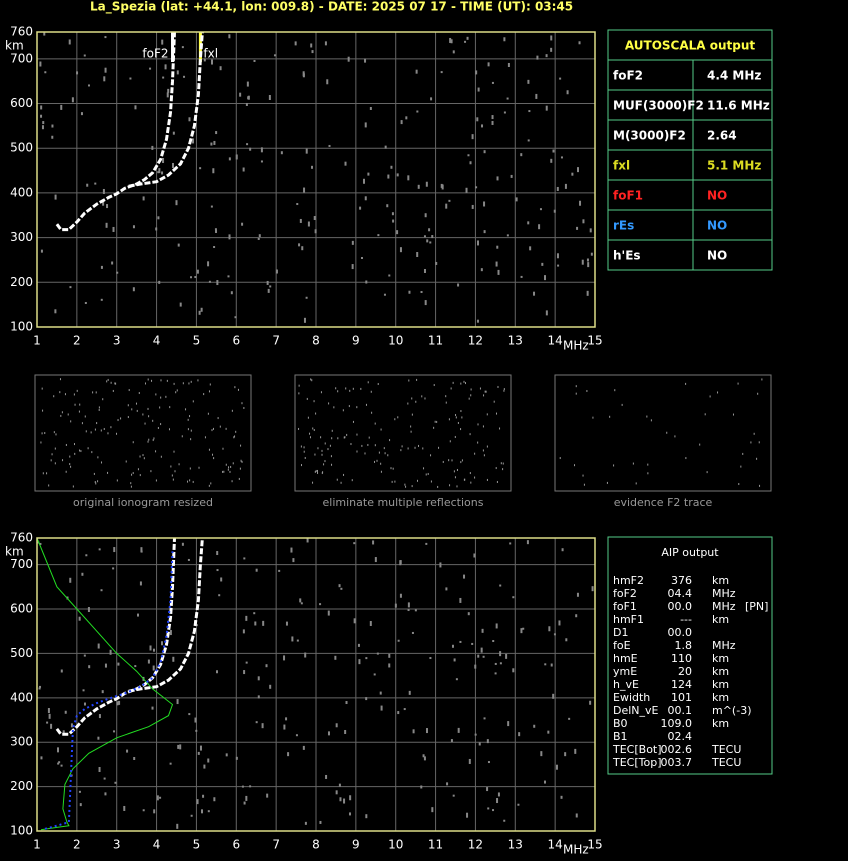 Image resolution: width=848 pixels, height=861 pixels. I want to click on aip-cell: TECU, so click(726, 749).